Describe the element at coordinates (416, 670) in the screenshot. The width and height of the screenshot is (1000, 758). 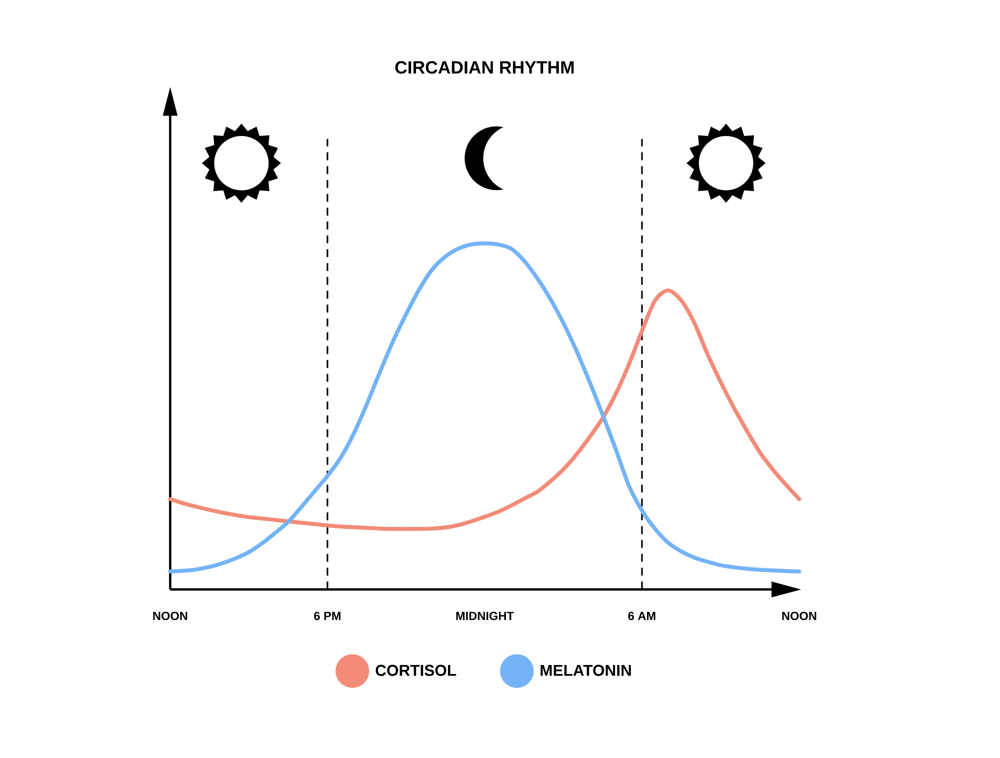
I see `legend-label: CORTISOL` at that location.